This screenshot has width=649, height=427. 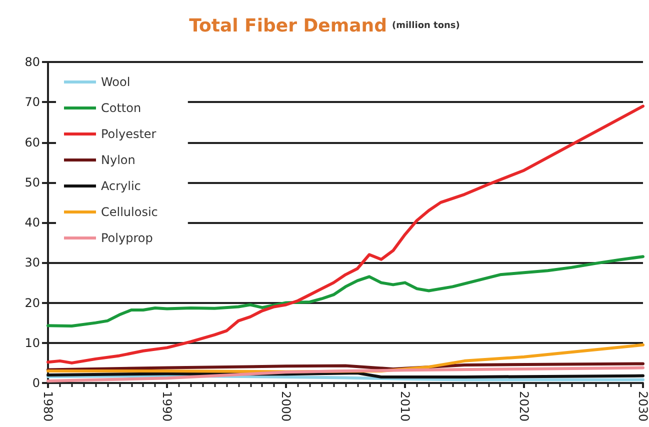 What do you see at coordinates (121, 186) in the screenshot?
I see `legend-label: Acrylic` at bounding box center [121, 186].